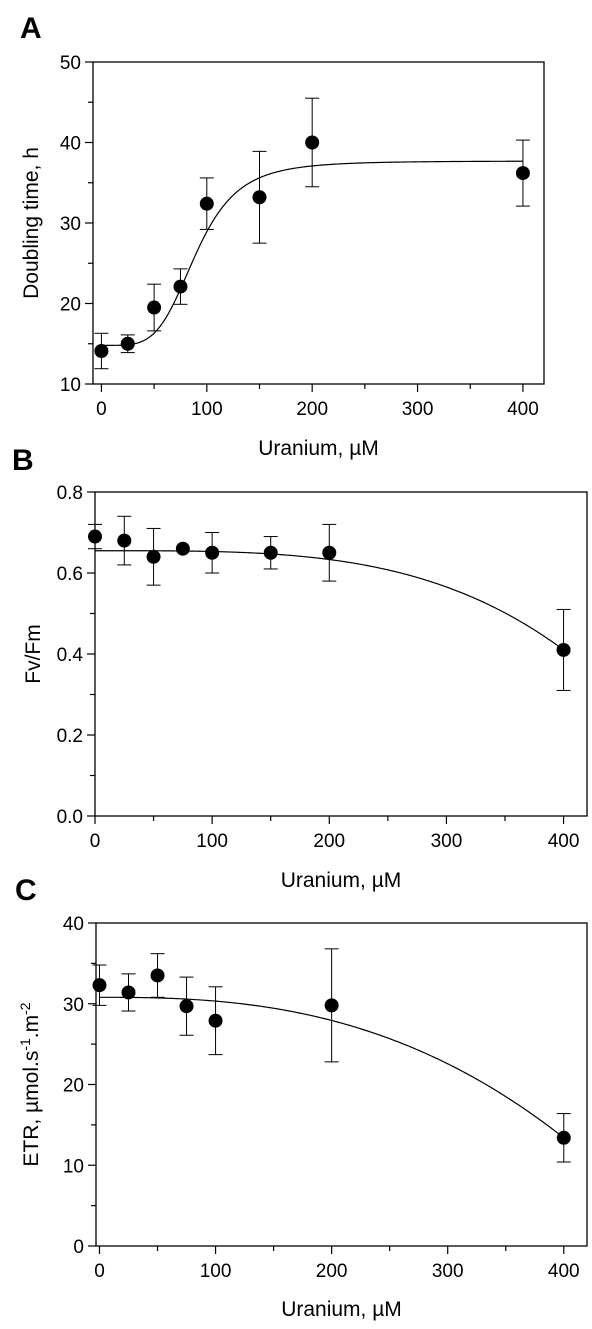 This screenshot has height=1329, width=592. What do you see at coordinates (70, 736) in the screenshot?
I see `y-tick-label-b: 0.2` at bounding box center [70, 736].